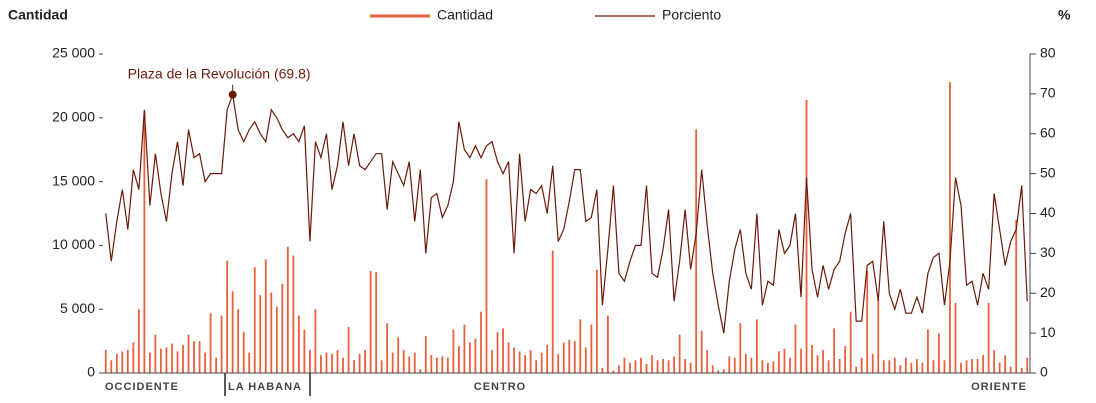  Describe the element at coordinates (1048, 212) in the screenshot. I see `y2-tick-label: 40` at that location.